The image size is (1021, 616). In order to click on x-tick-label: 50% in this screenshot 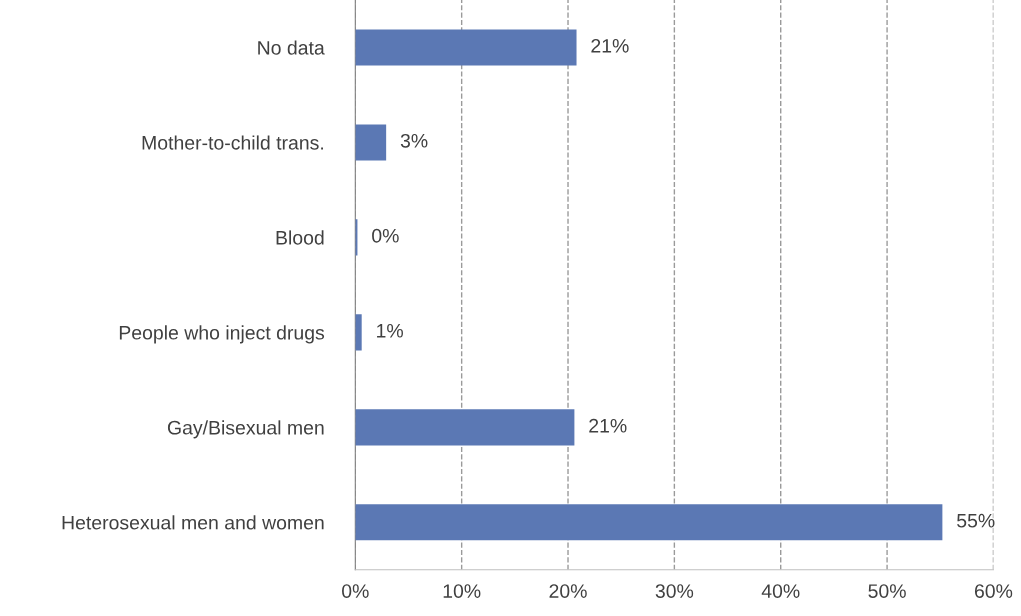, I will do `click(887, 591)`.